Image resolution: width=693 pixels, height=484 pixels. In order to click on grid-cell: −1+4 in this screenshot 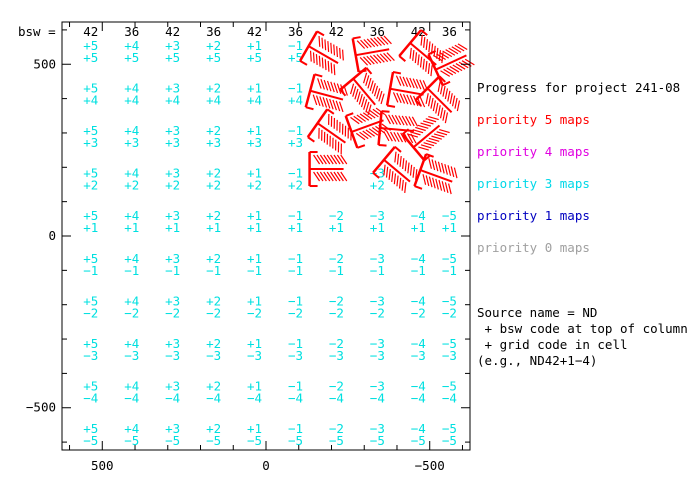, I will do `click(295, 93)`.